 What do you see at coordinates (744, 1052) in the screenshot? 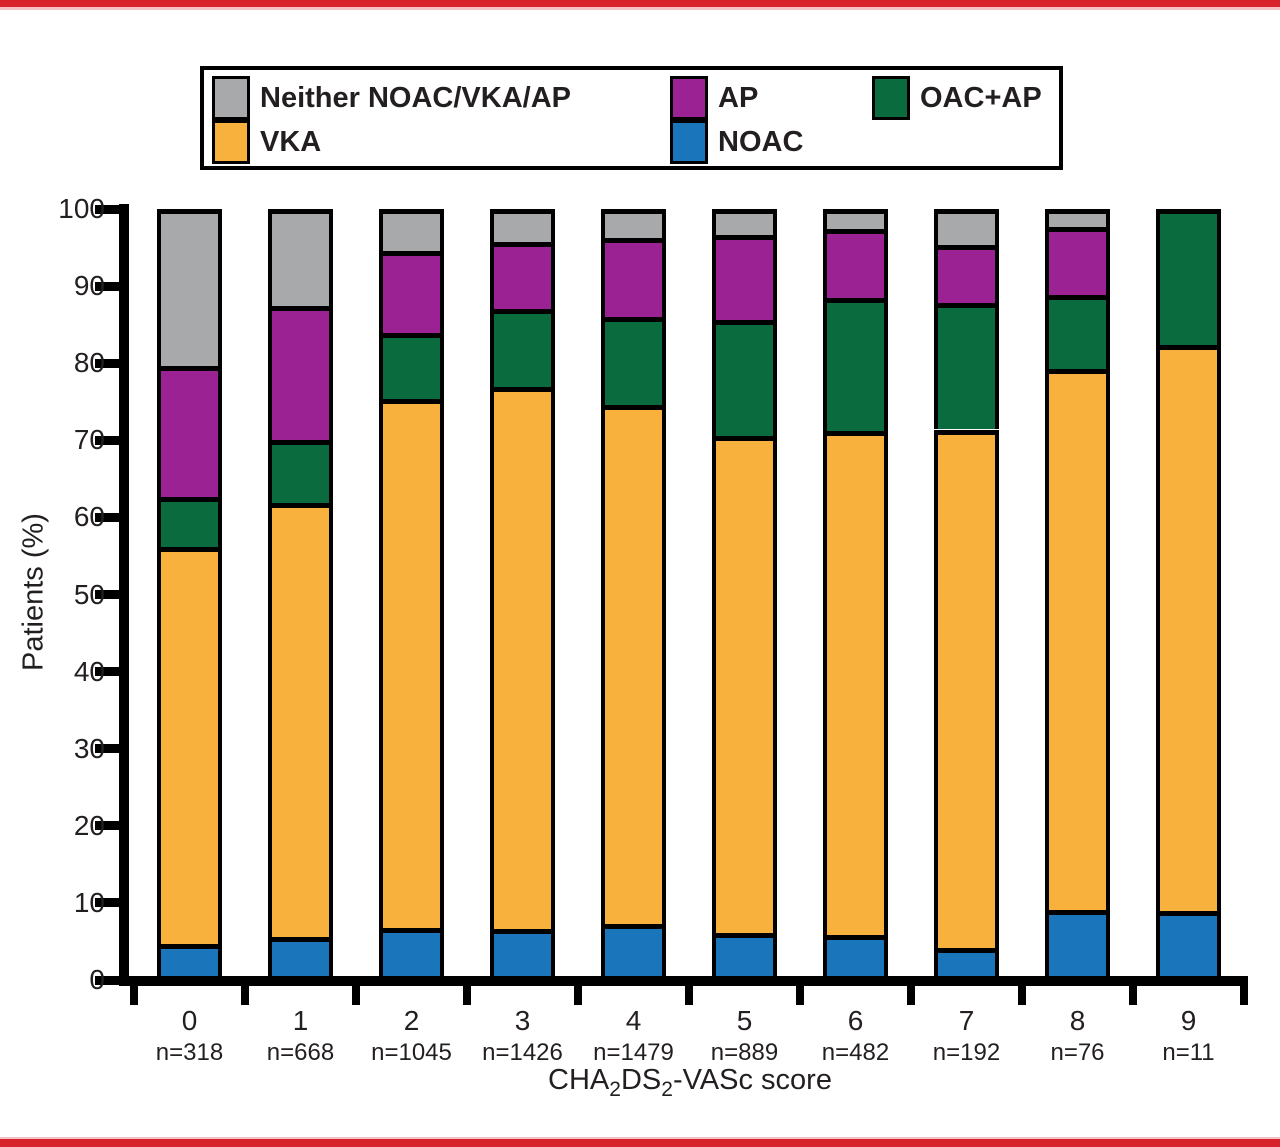
I see `x-count-label: n=889` at bounding box center [744, 1052].